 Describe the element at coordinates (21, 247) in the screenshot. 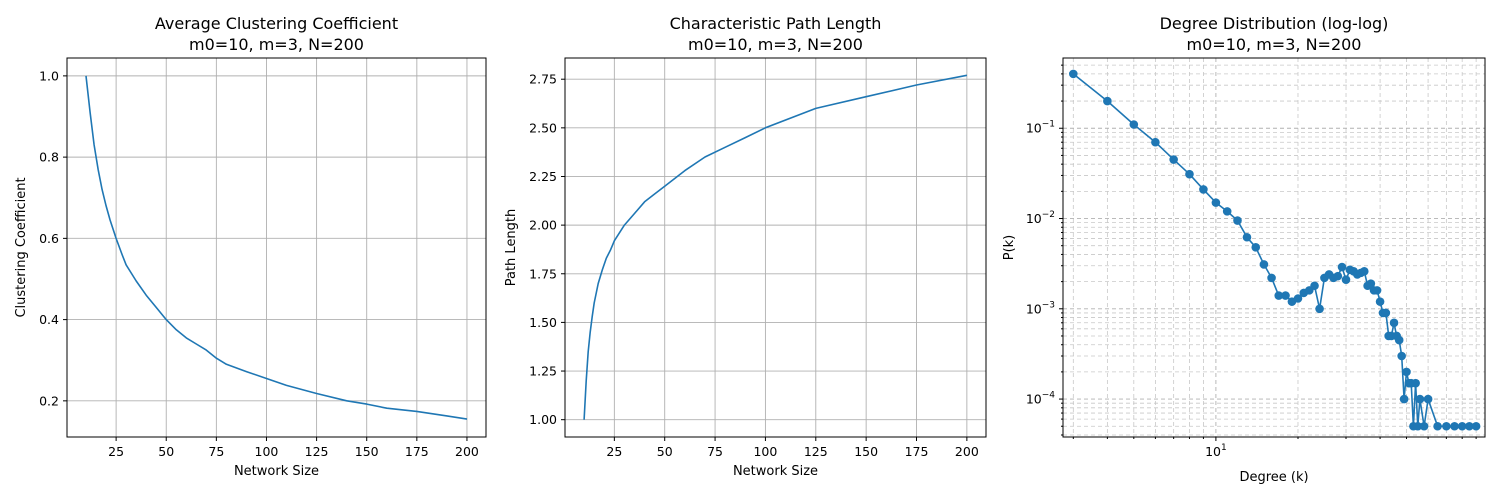

I see `y-axis-label: Clustering Coefficient` at that location.